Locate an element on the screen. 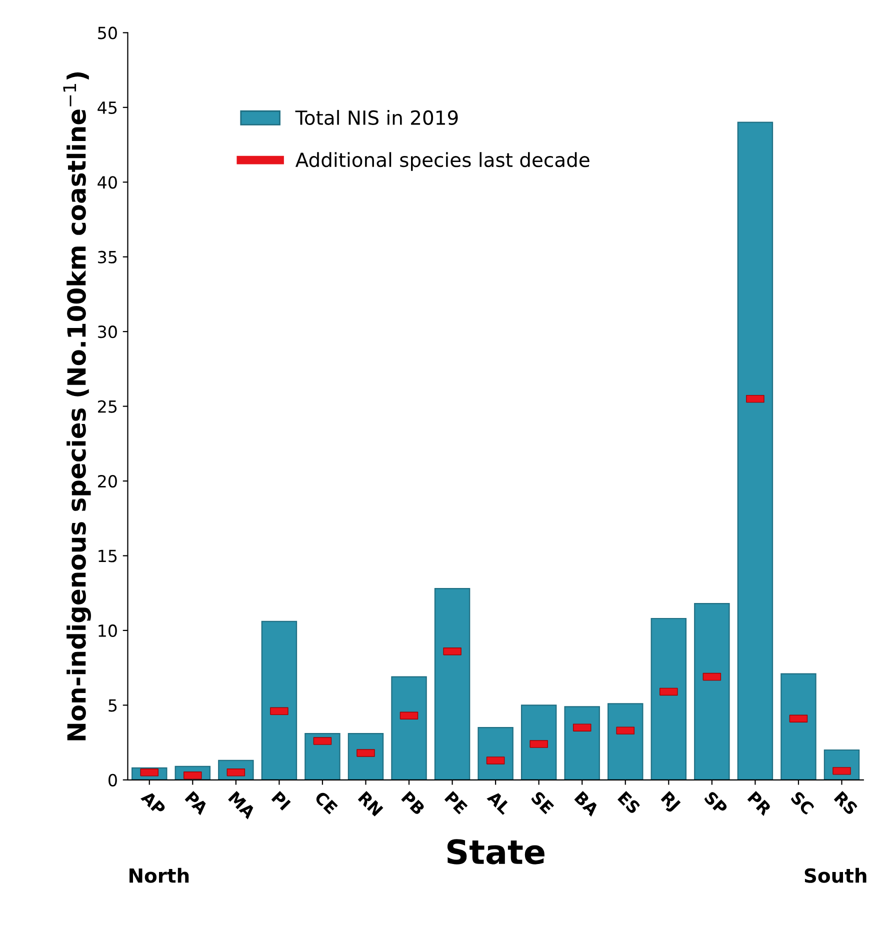 The height and width of the screenshot is (934, 881). x-tick-label: PA is located at coordinates (196, 803).